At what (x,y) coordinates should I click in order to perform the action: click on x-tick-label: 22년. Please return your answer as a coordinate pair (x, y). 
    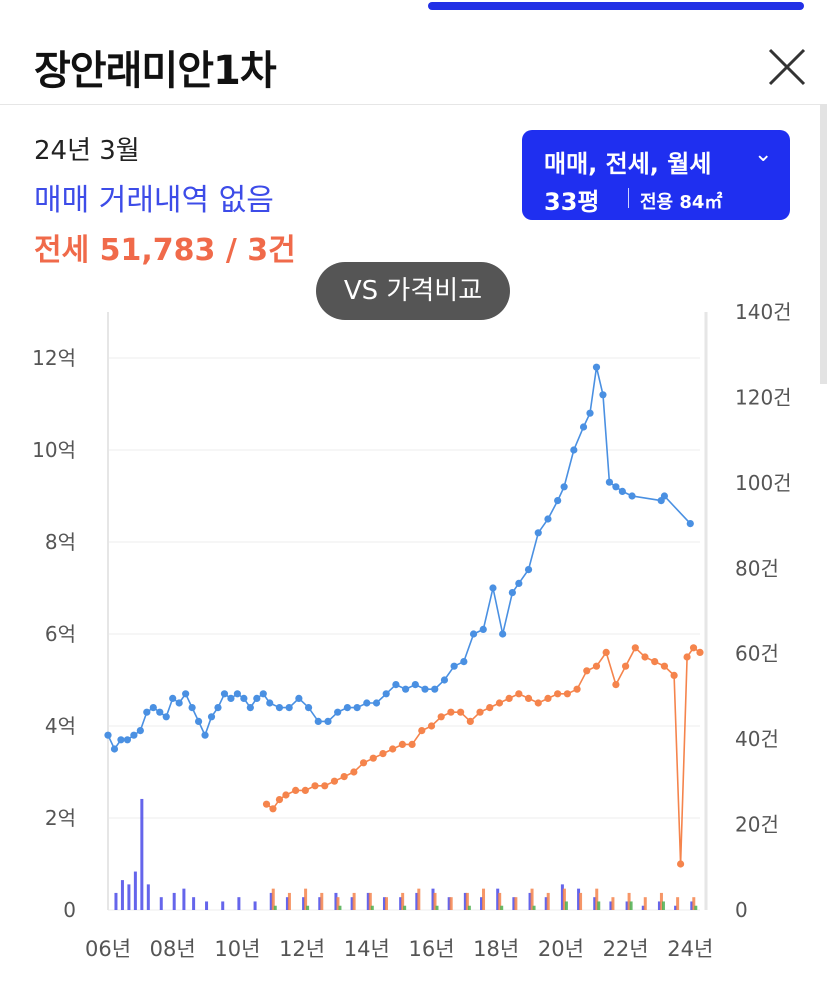
    Looking at the image, I should click on (626, 949).